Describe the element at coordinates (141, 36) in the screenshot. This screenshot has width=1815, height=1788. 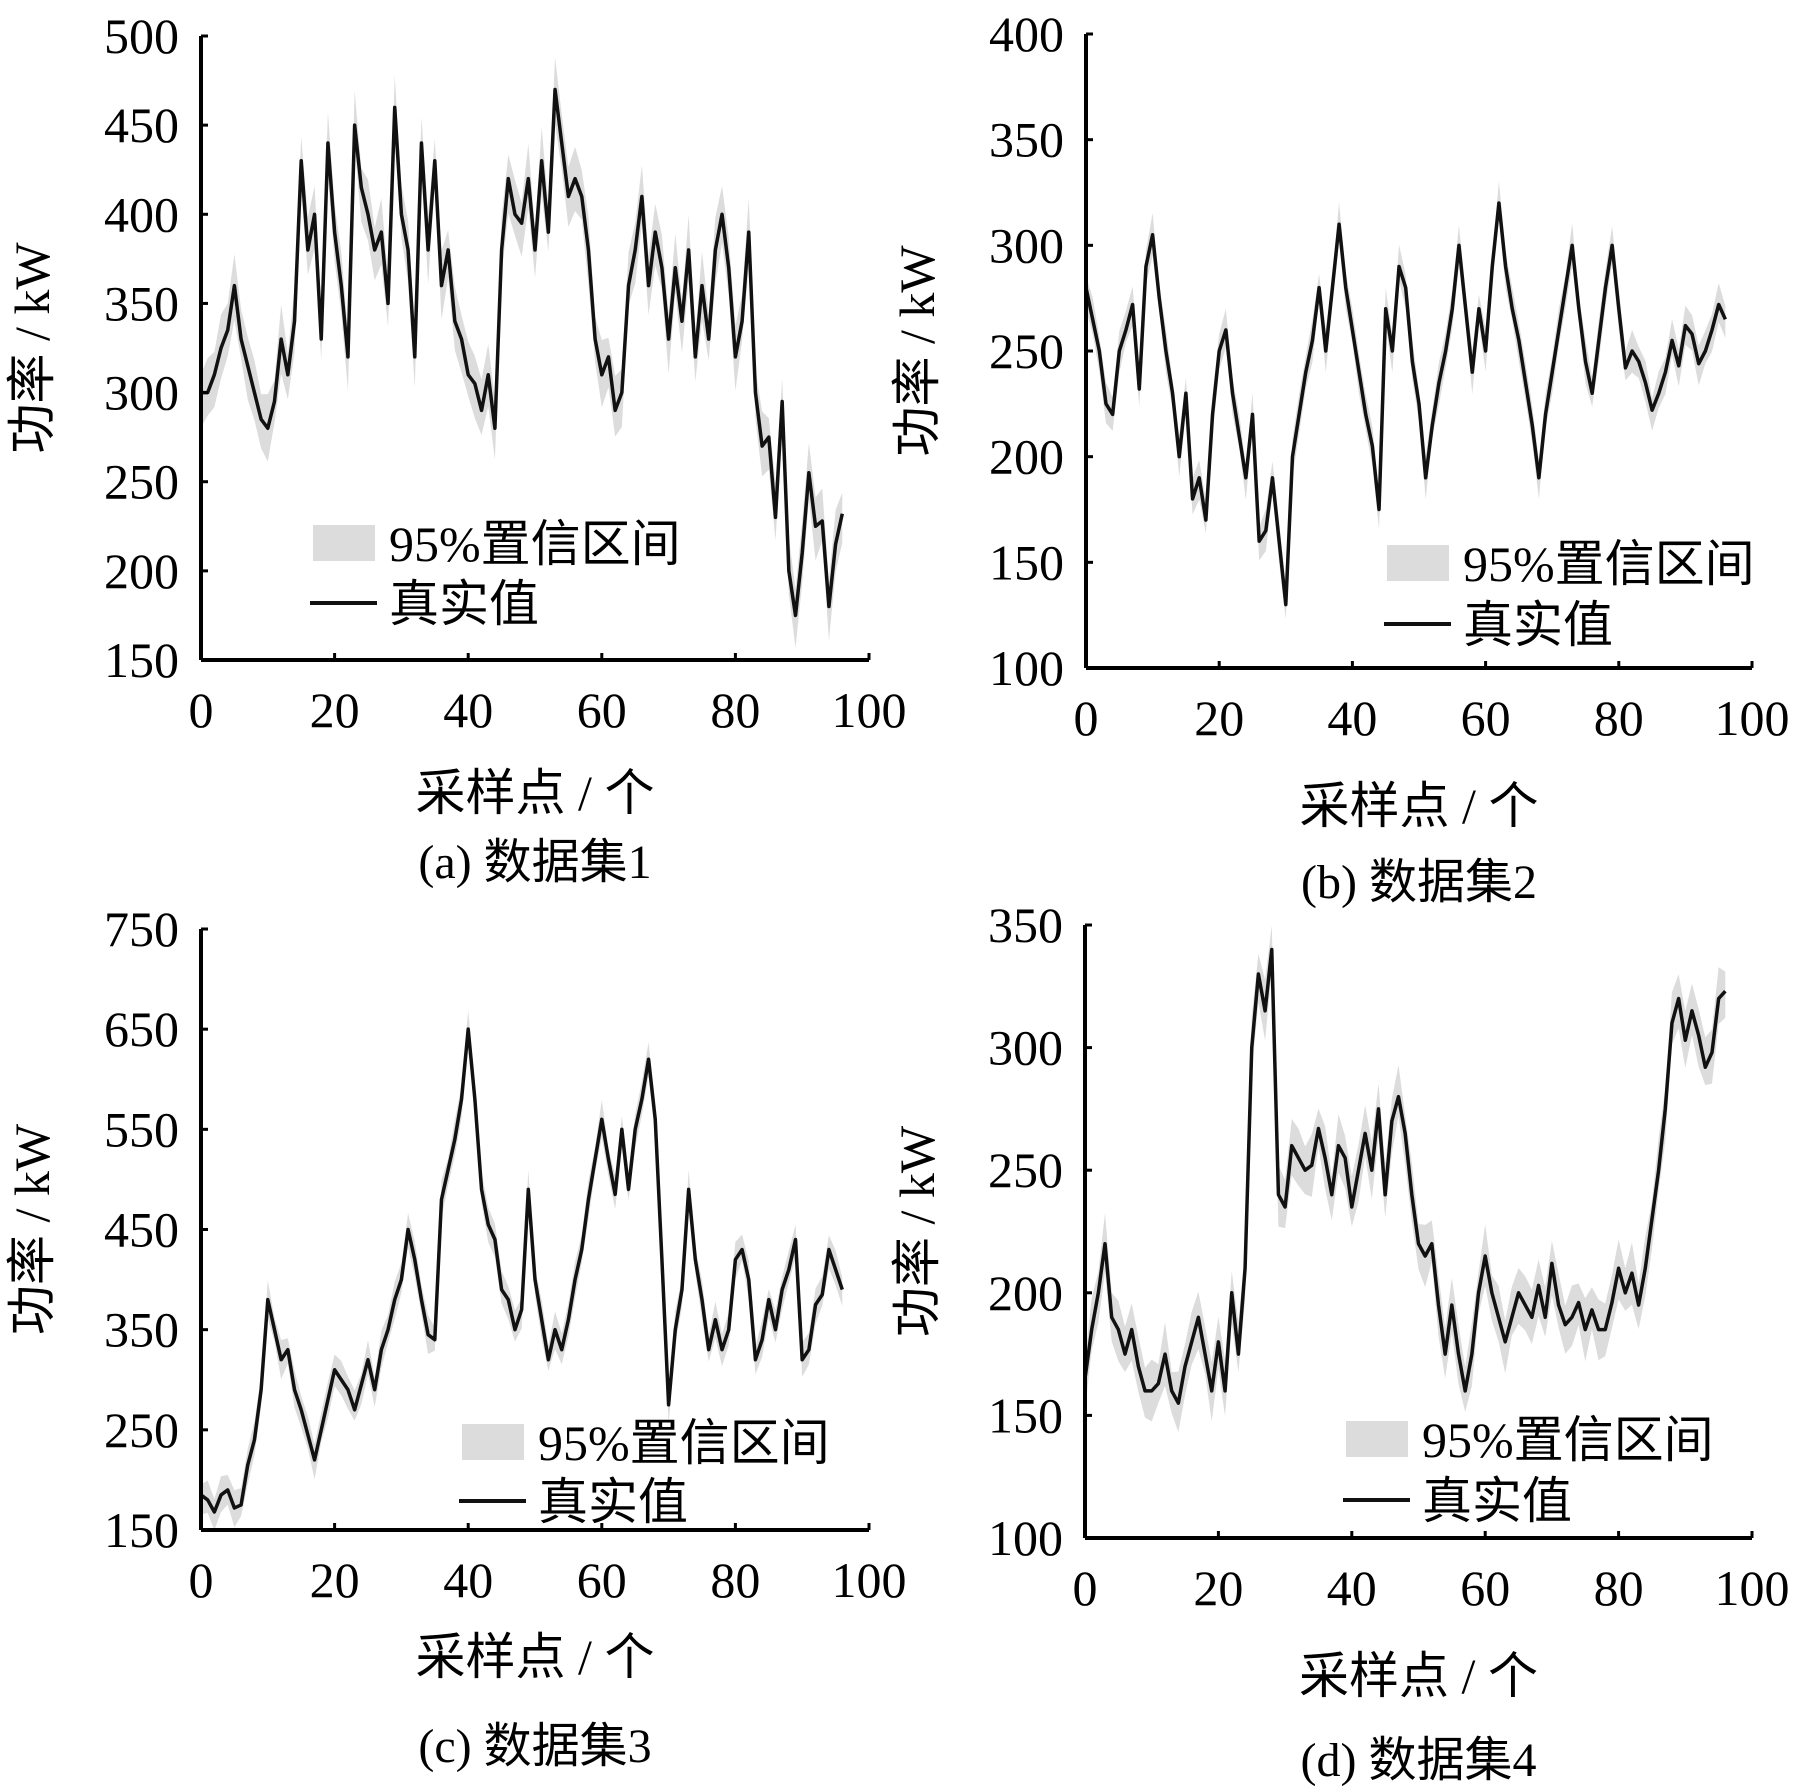
I see `y-tick-label: 500` at that location.